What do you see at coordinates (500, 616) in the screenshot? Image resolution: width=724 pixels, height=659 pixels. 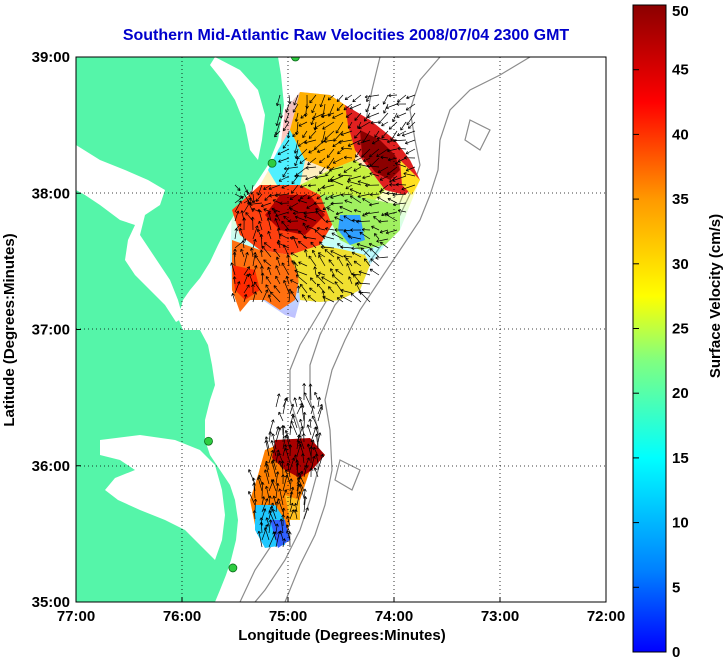 I see `x-tick-label: 73:00` at bounding box center [500, 616].